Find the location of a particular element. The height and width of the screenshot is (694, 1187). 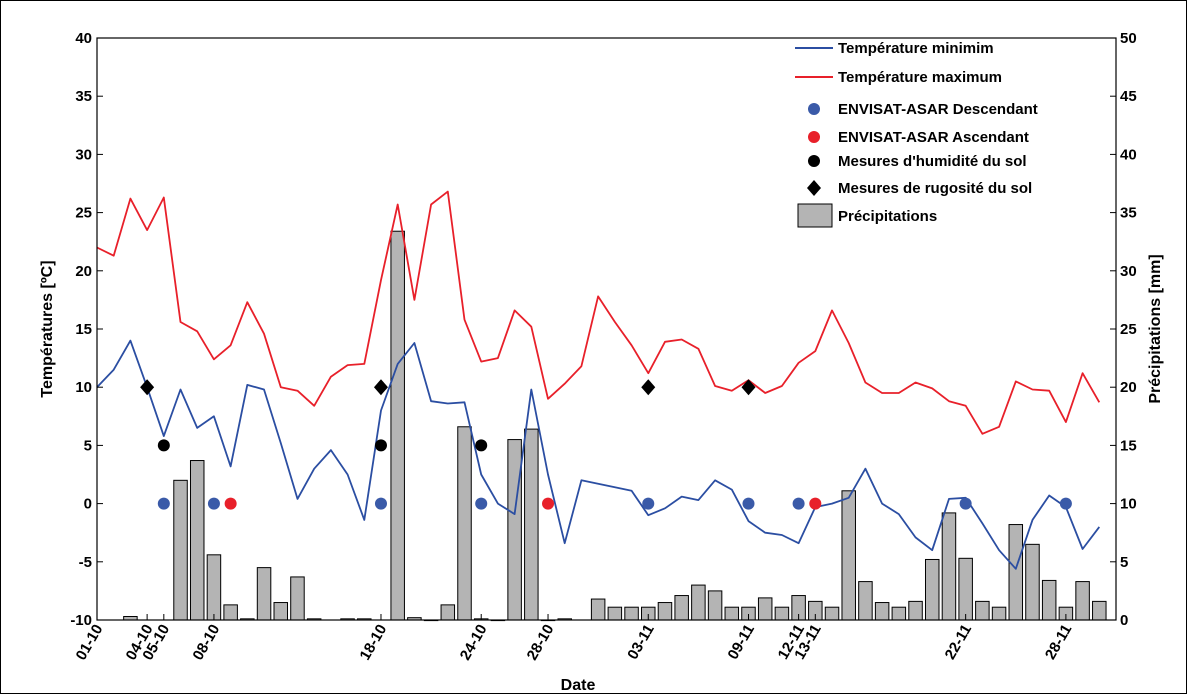

legend-rough-marker is located at coordinates (814, 188).